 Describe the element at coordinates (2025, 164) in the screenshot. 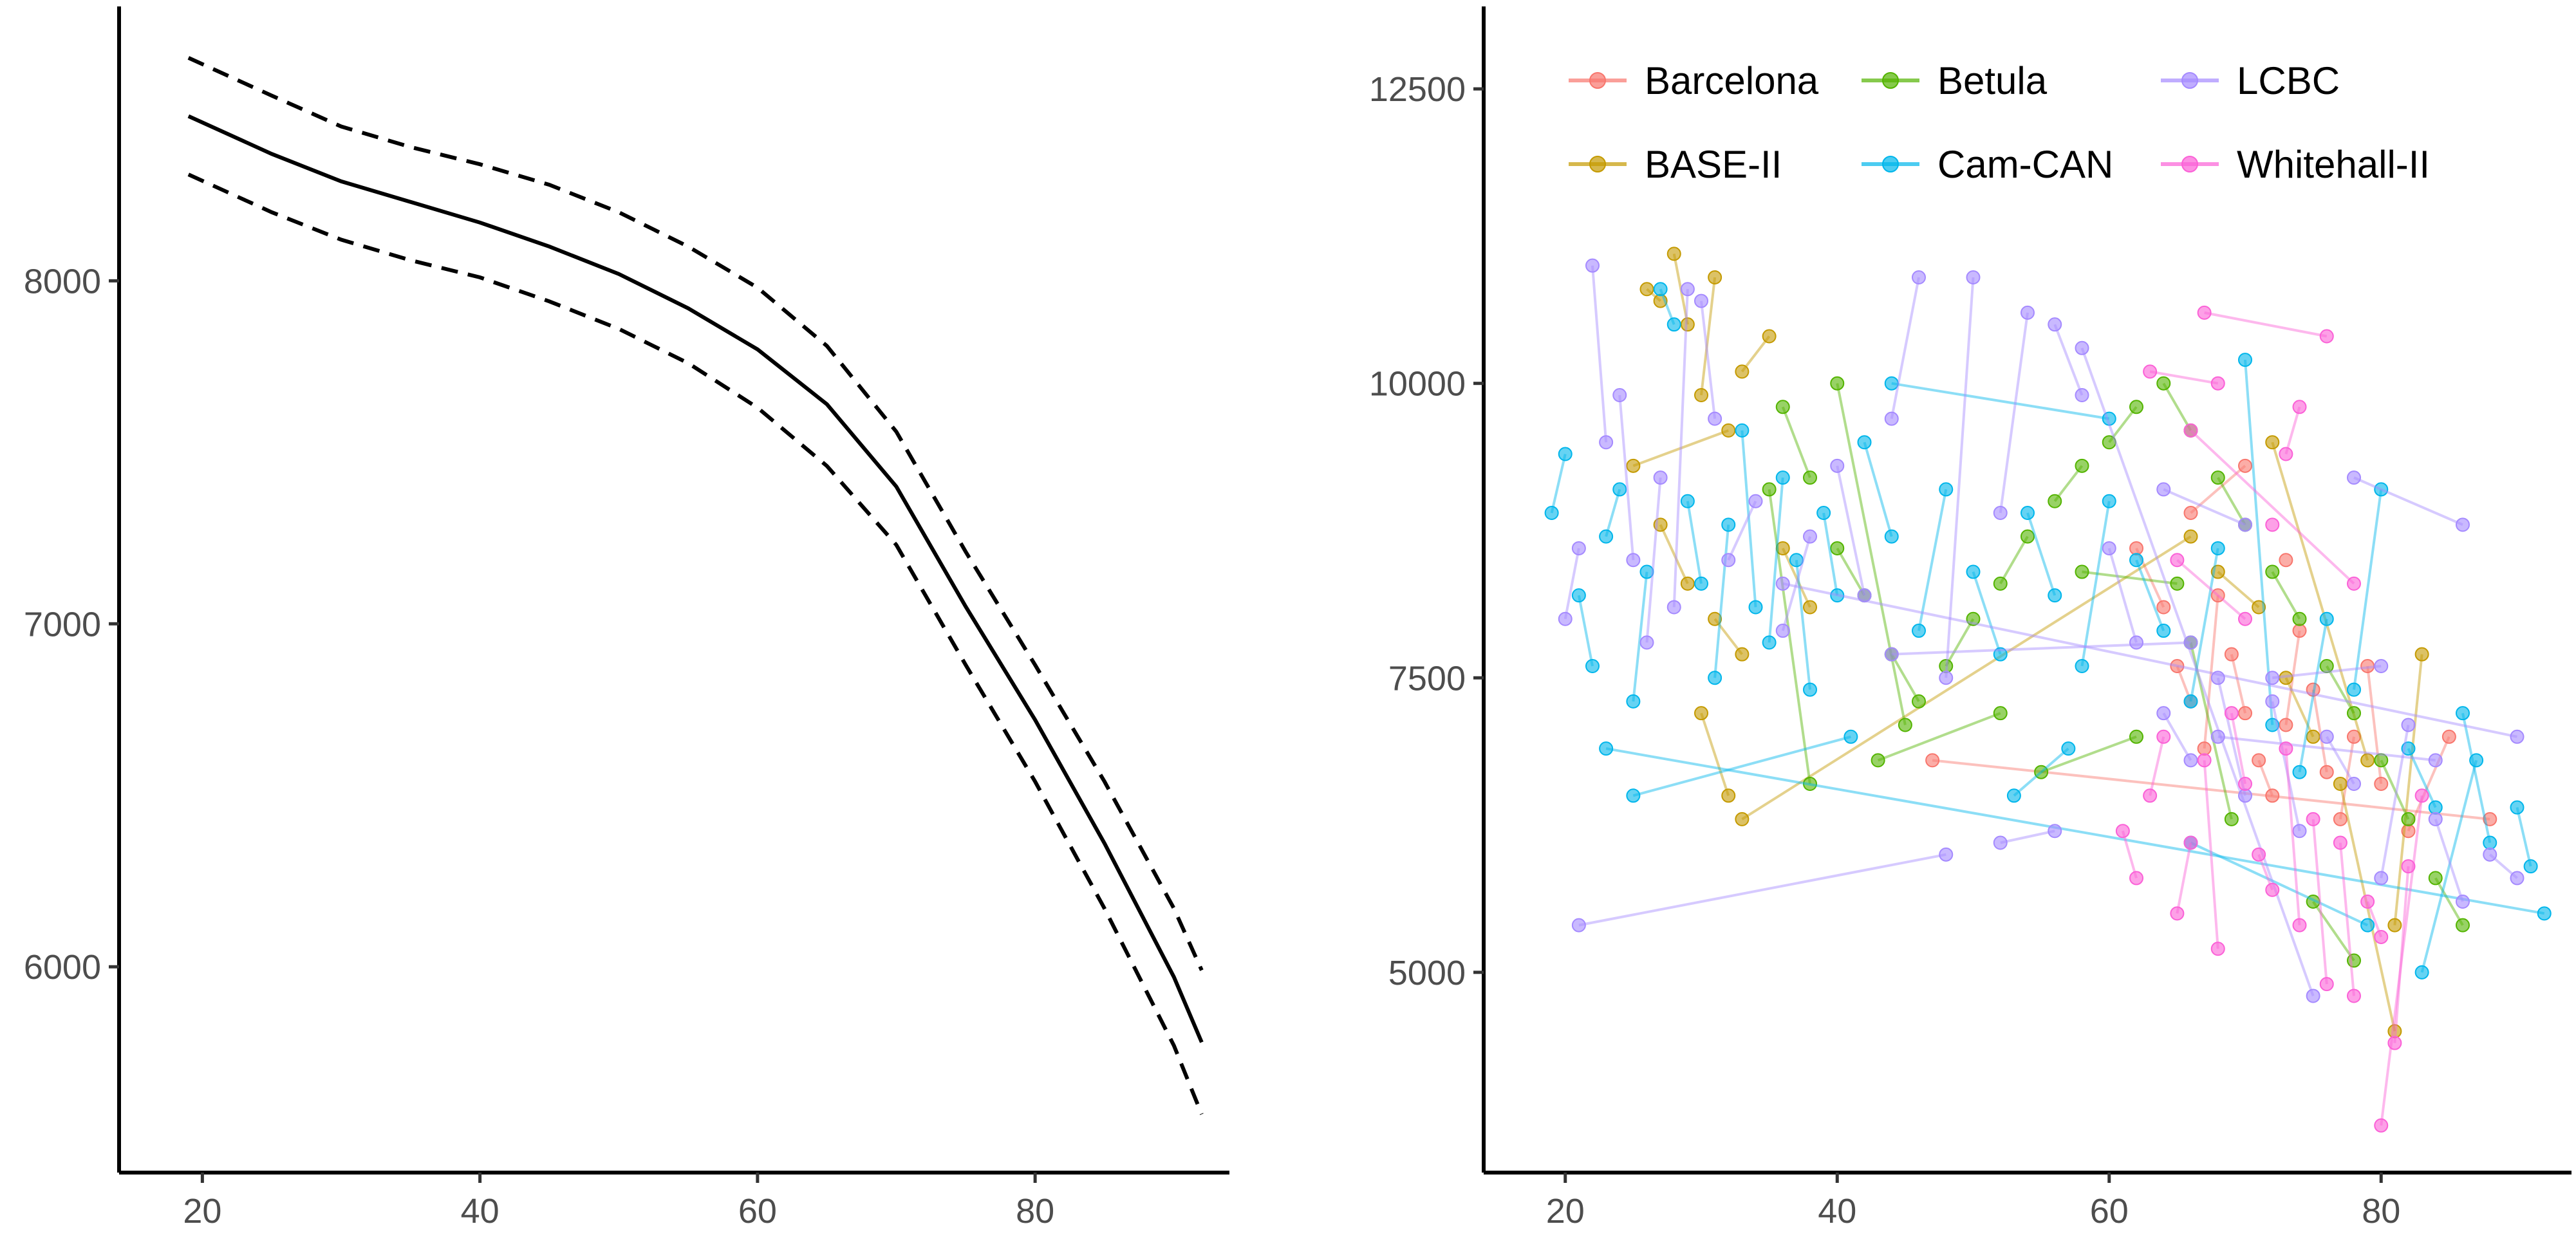

I see `legend-label: Cam-CAN` at that location.